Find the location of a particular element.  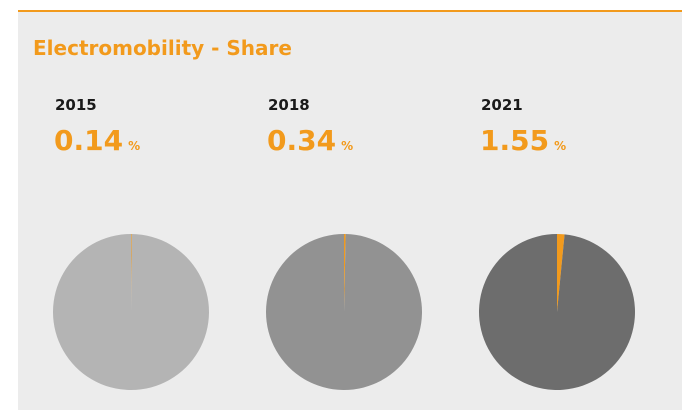

share-label: 0.34% is located at coordinates (310, 140).